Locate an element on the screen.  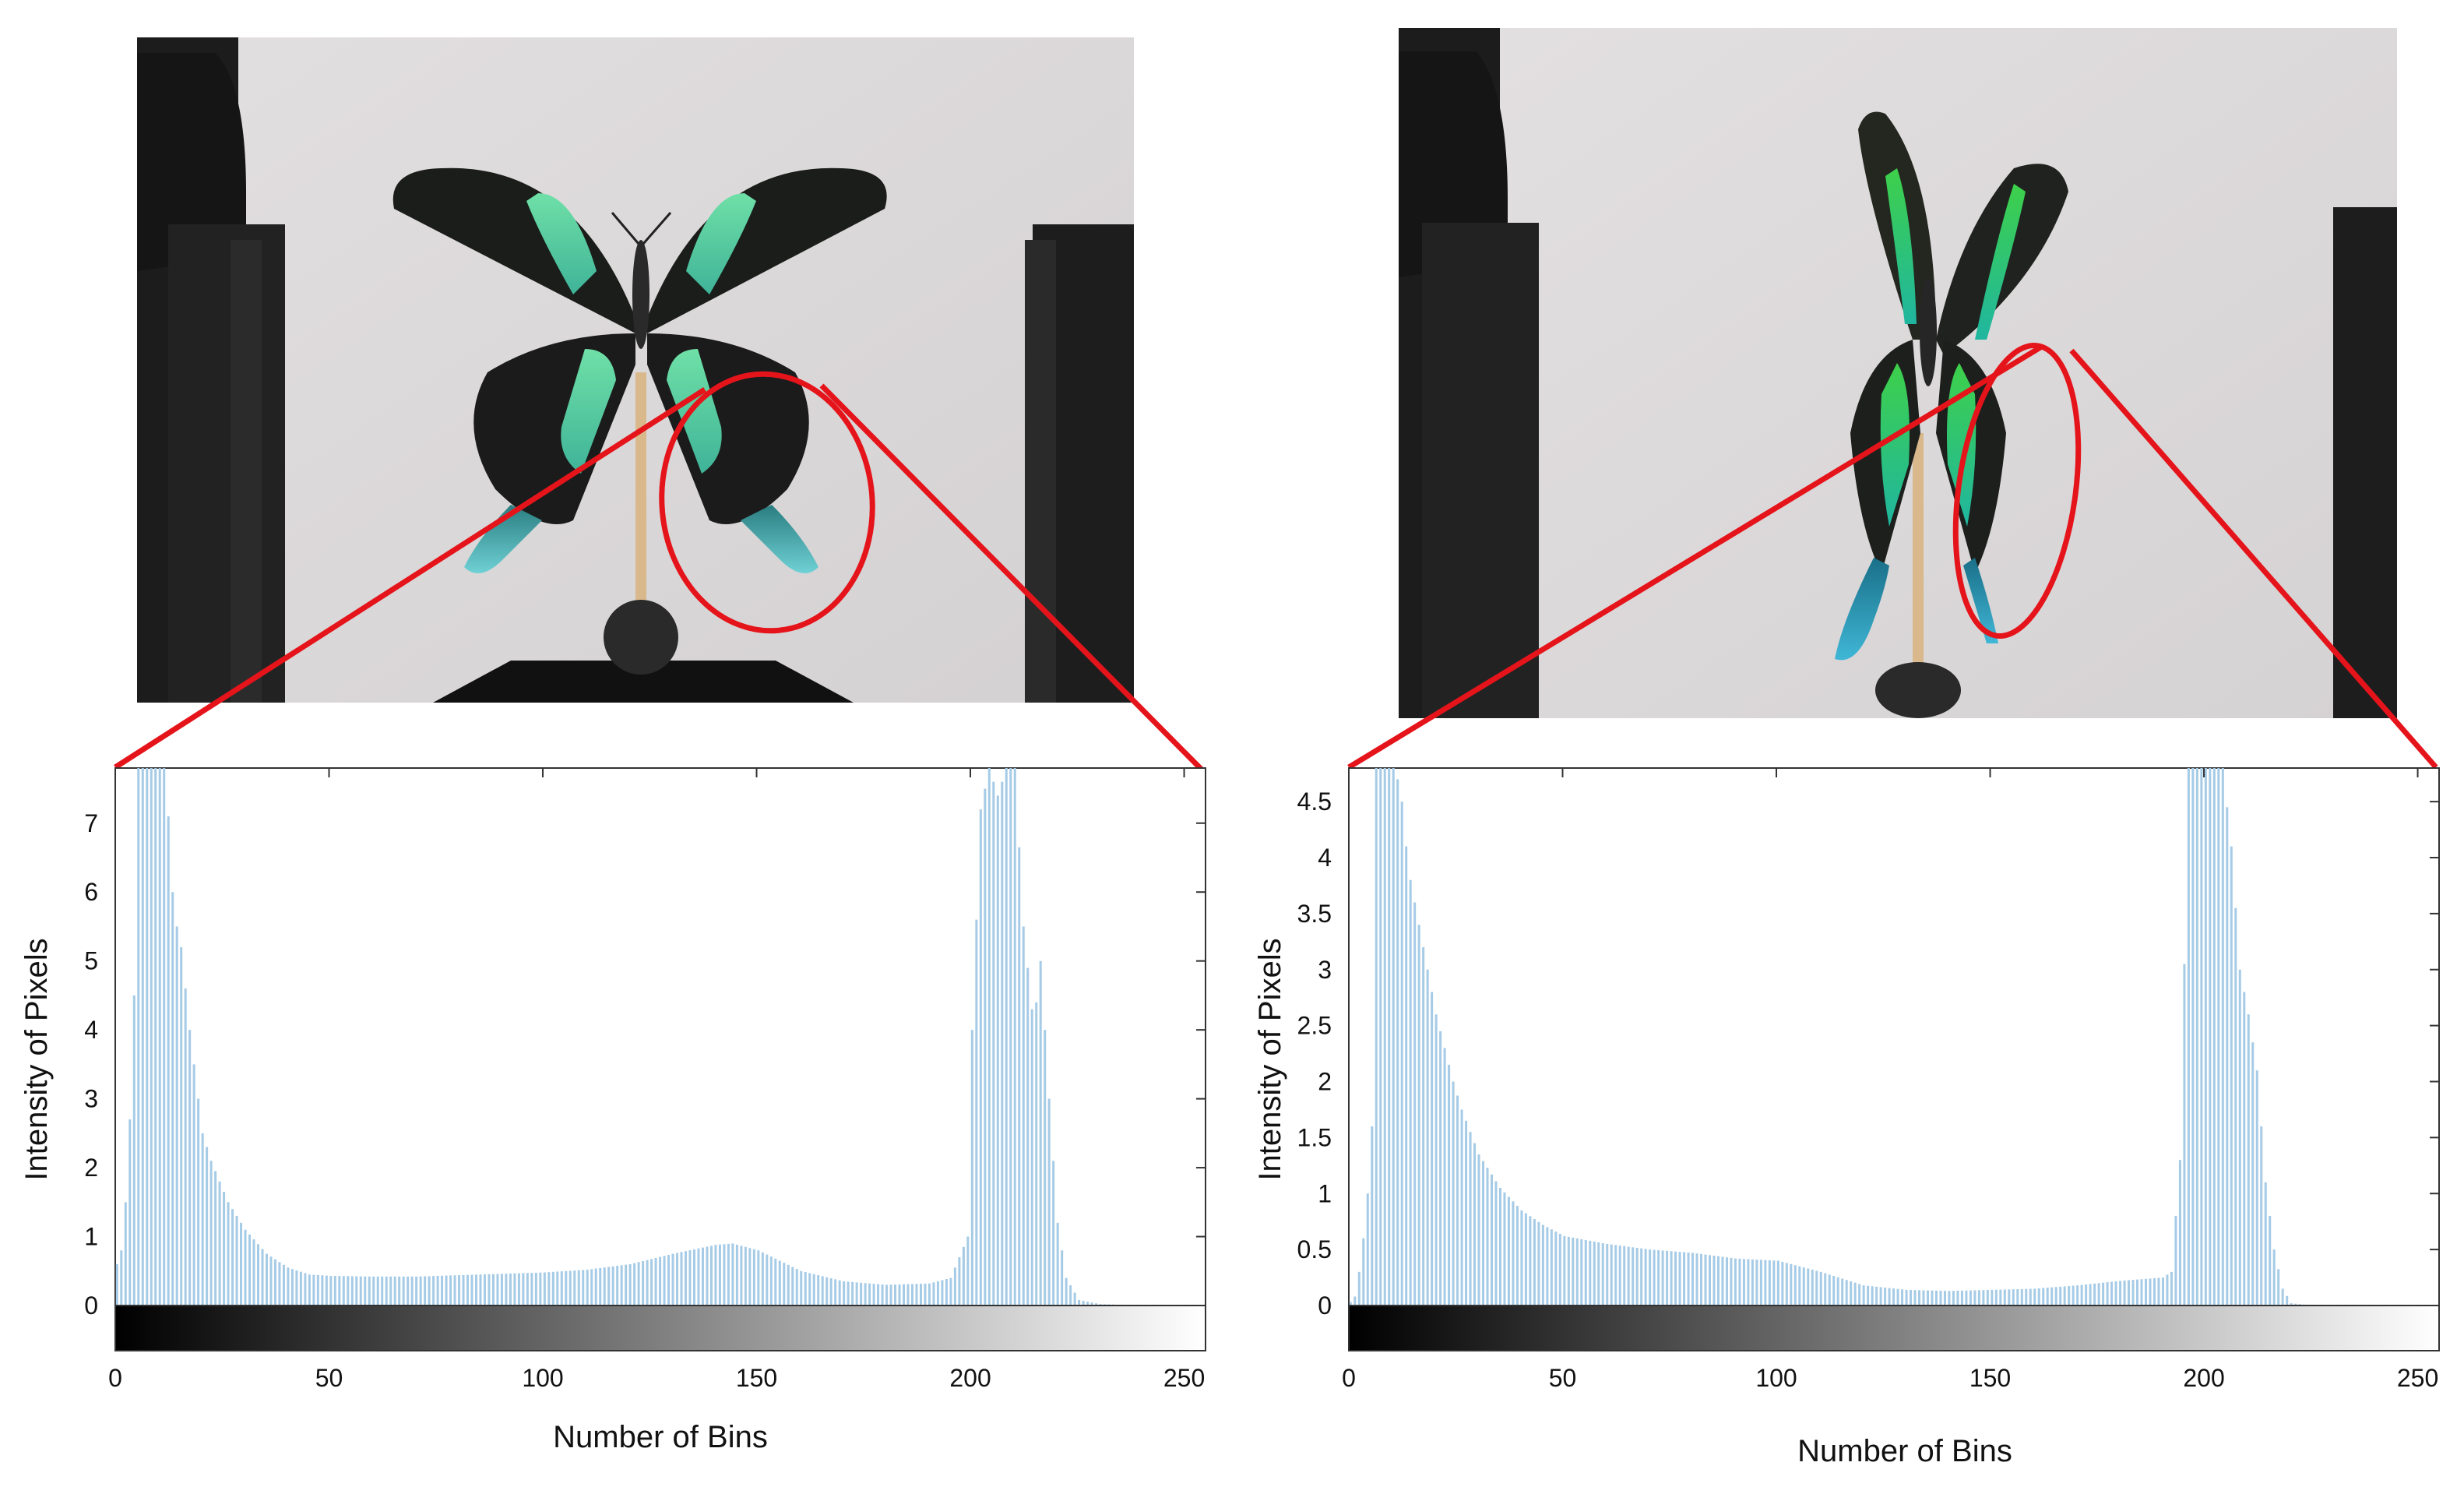
y-axis-label-right: Intensity of Pixels is located at coordinates (1270, 1059).